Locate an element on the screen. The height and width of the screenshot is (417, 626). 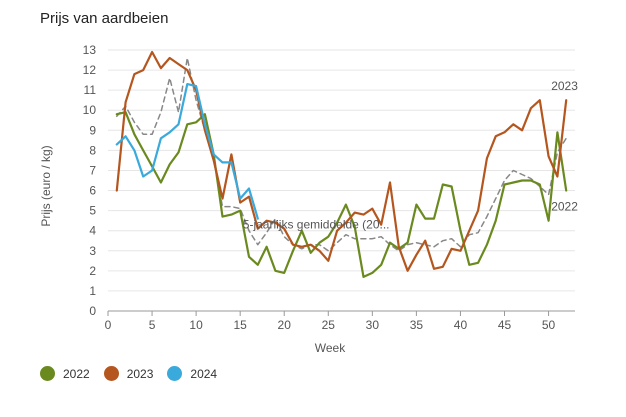
chart-title: Prijs van aardbeien is located at coordinates (104, 18).